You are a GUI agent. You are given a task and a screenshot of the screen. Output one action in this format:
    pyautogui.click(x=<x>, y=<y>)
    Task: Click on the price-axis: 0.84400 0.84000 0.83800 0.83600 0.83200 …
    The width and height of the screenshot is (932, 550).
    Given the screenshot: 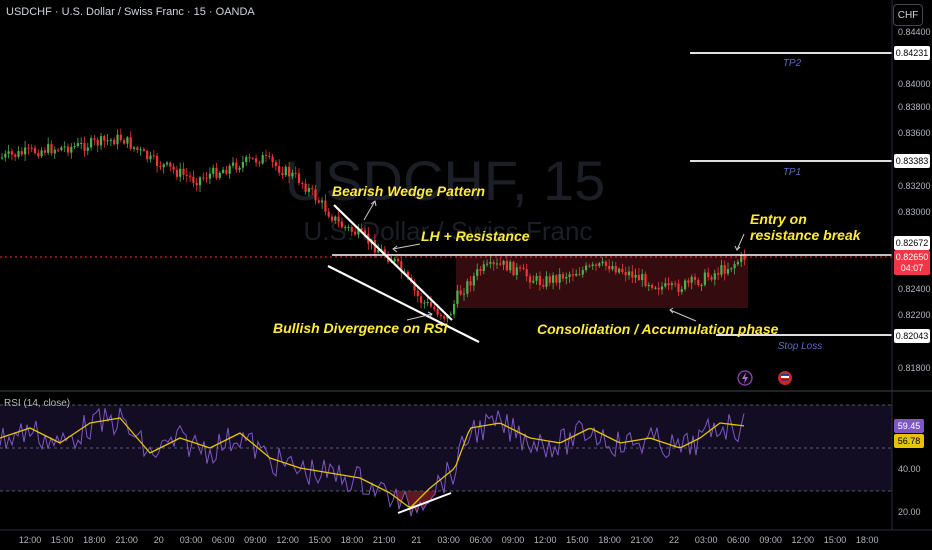 What is the action you would take?
    pyautogui.click(x=914, y=200)
    